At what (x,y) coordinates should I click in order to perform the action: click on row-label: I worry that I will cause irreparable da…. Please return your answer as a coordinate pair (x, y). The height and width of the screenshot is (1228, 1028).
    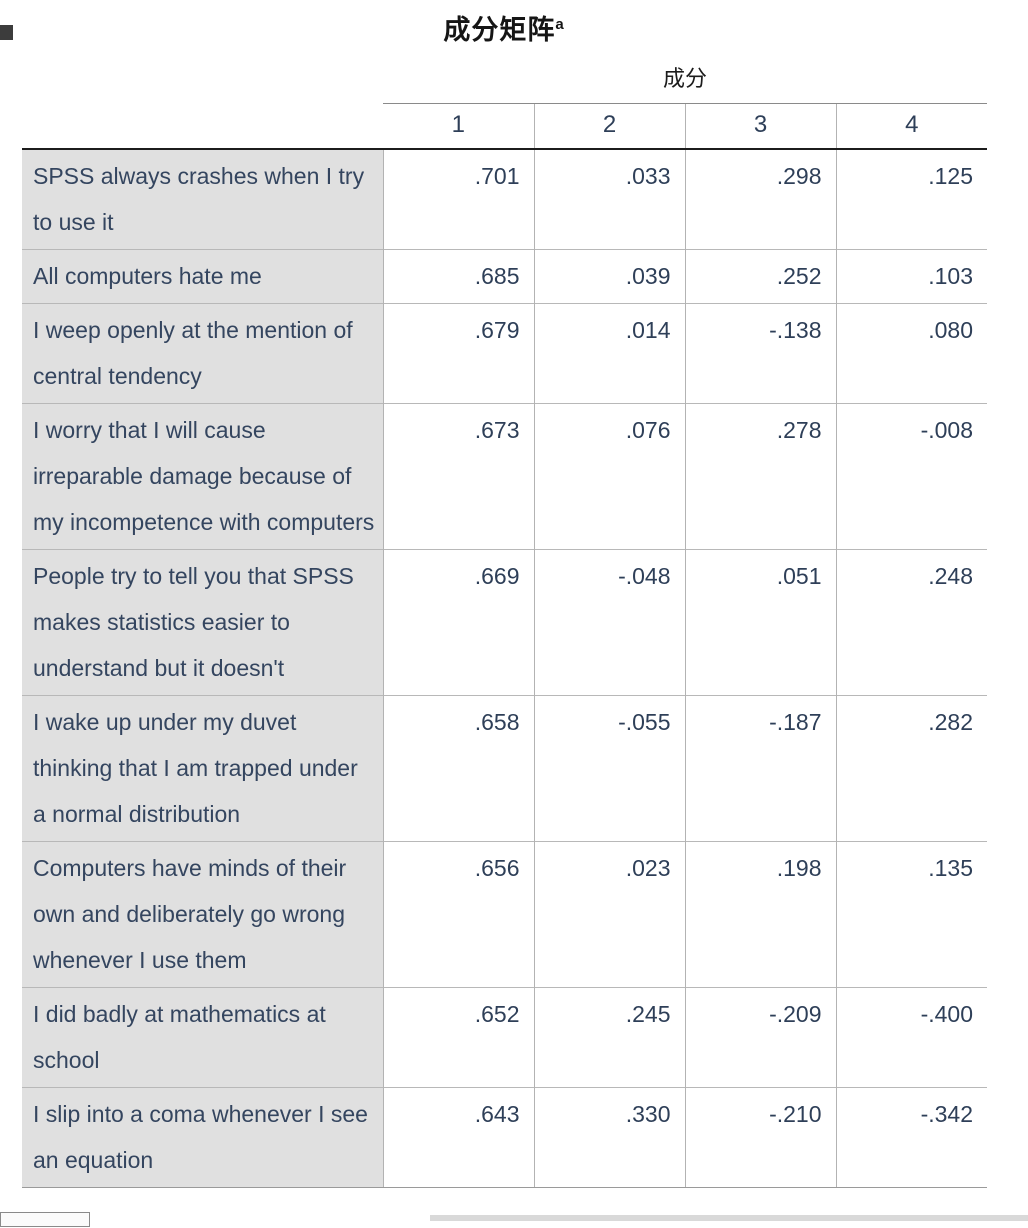
    Looking at the image, I should click on (202, 476).